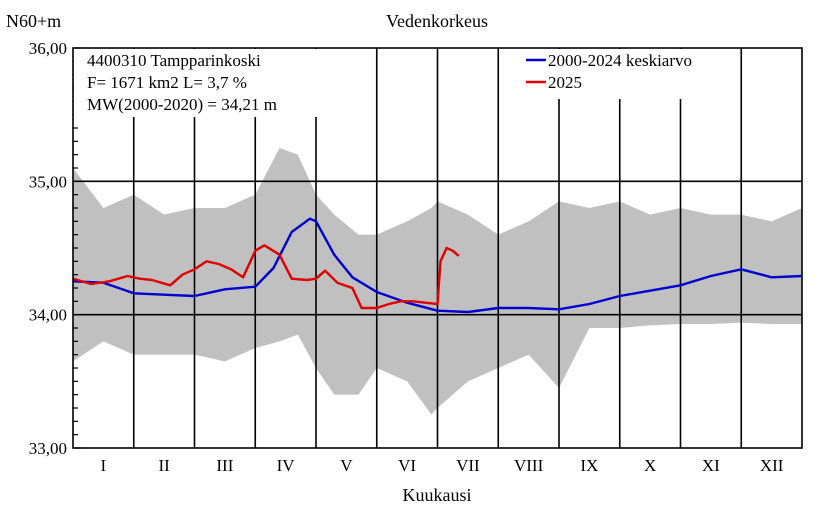 Image resolution: width=840 pixels, height=520 pixels. I want to click on legend: 2000-2024 keskiarvo 2025, so click(626, 74).